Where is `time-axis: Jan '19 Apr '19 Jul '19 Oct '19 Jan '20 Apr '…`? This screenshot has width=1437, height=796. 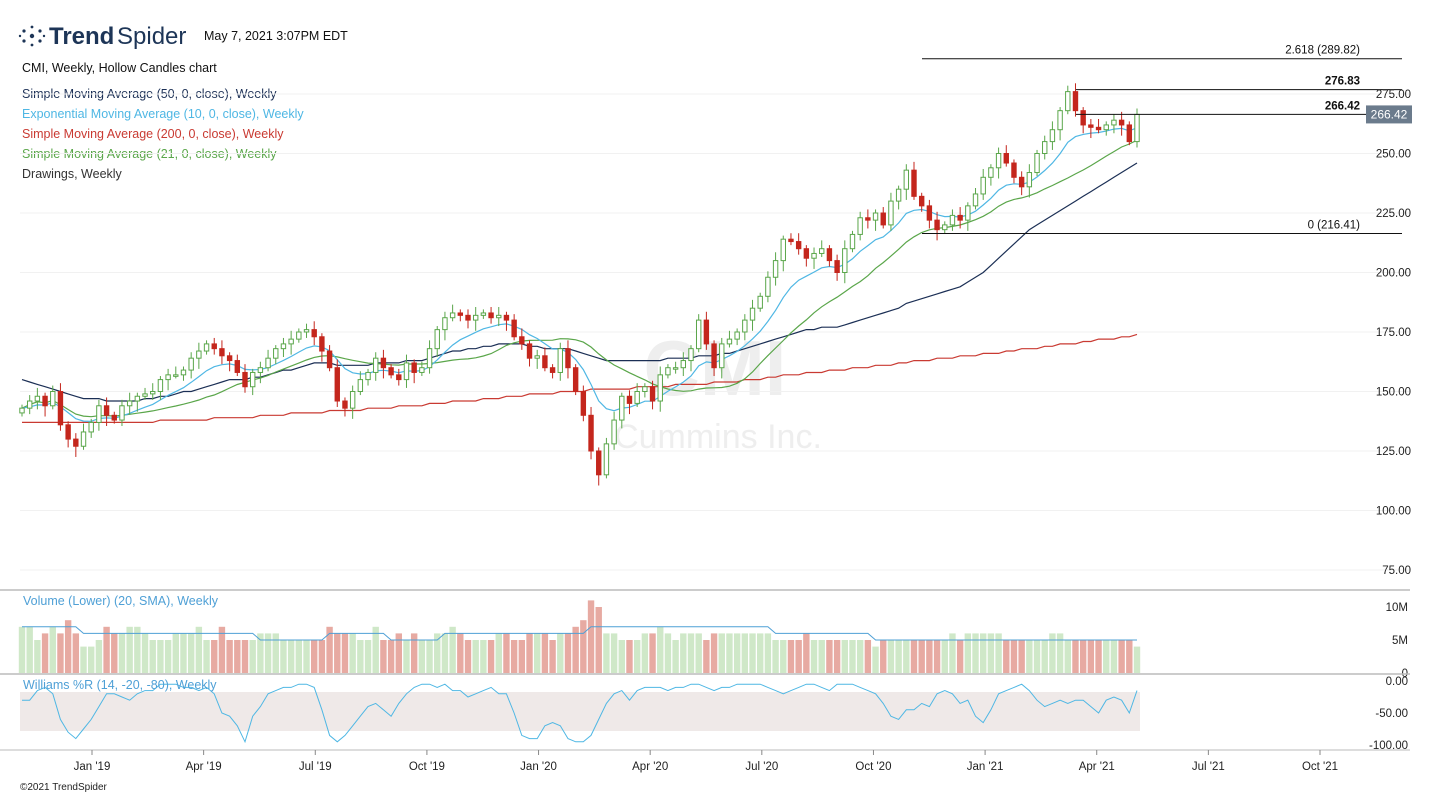
time-axis: Jan '19 Apr '19 Jul '19 Oct '19 Jan '20 Apr '… is located at coordinates (706, 761).